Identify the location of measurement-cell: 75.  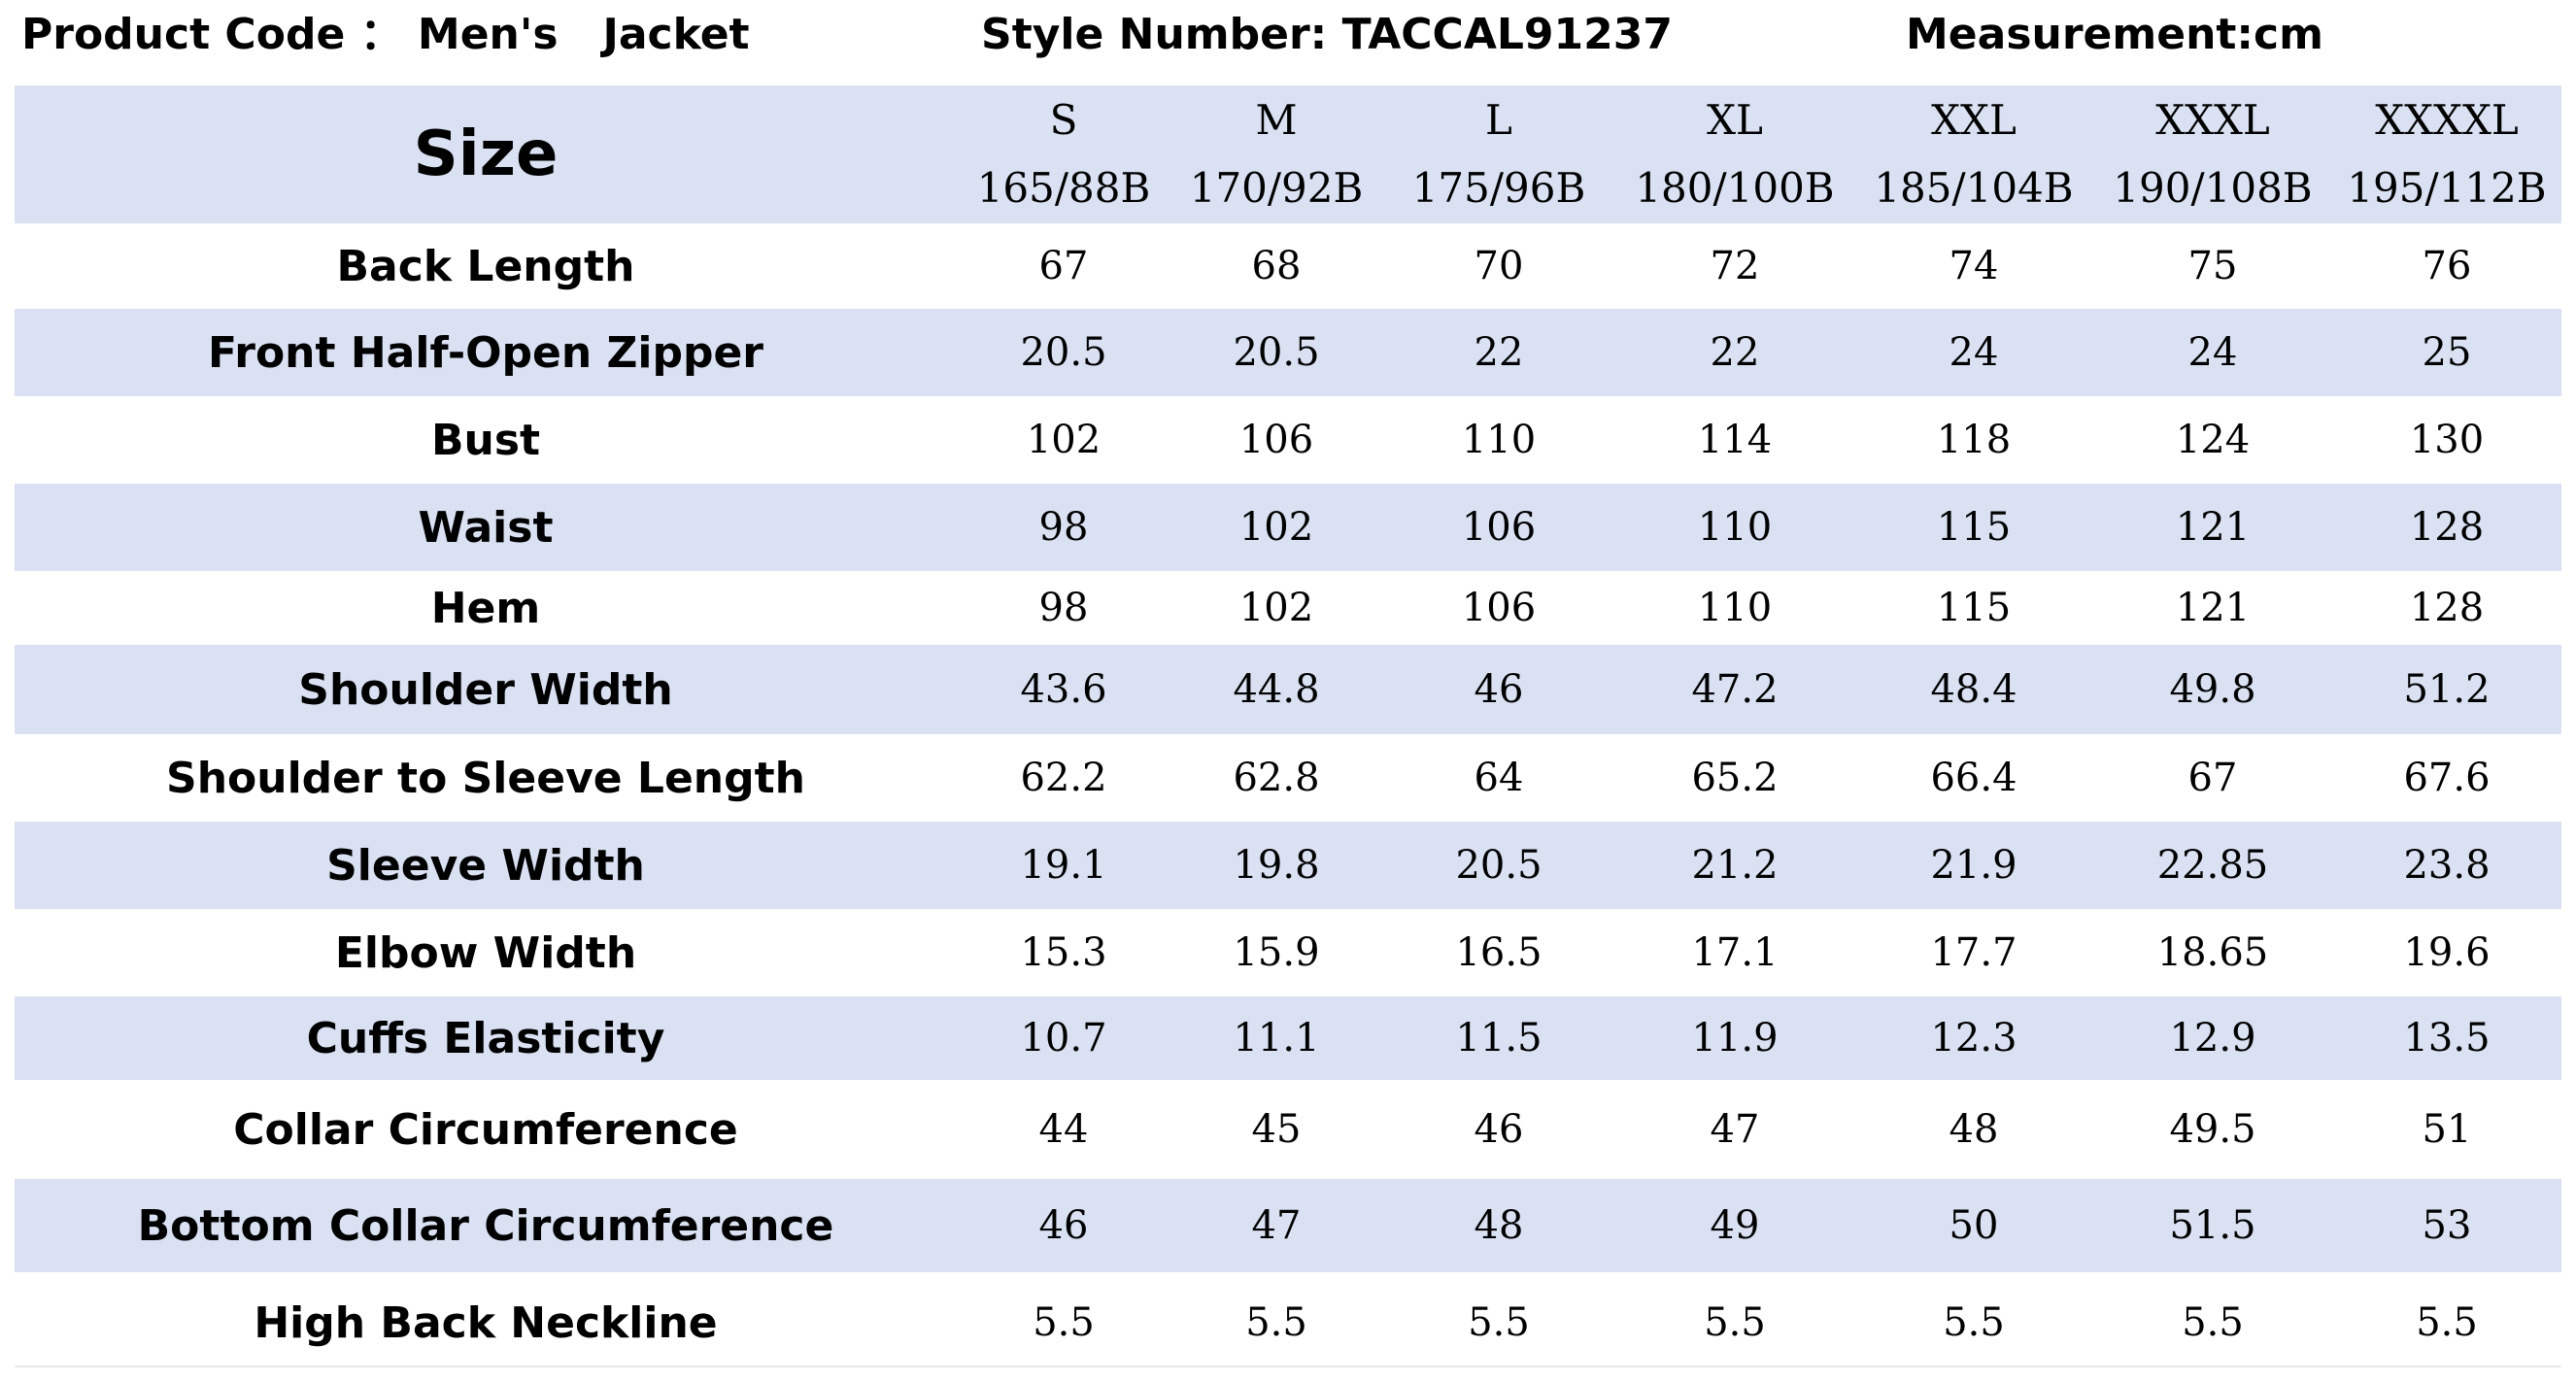
(2212, 266).